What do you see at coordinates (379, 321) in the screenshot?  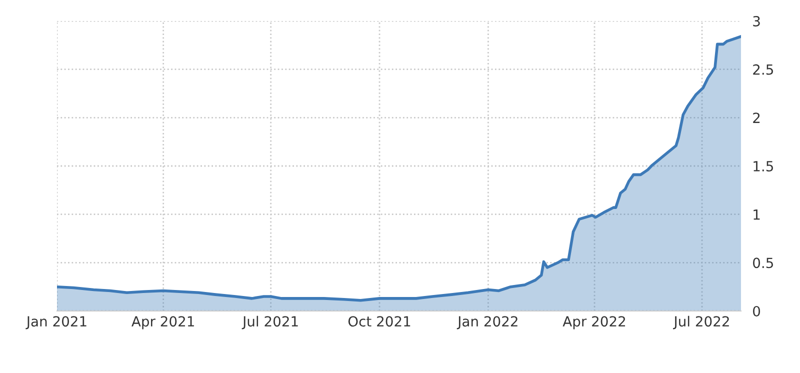 I see `x-tick-label: Oct 2021` at bounding box center [379, 321].